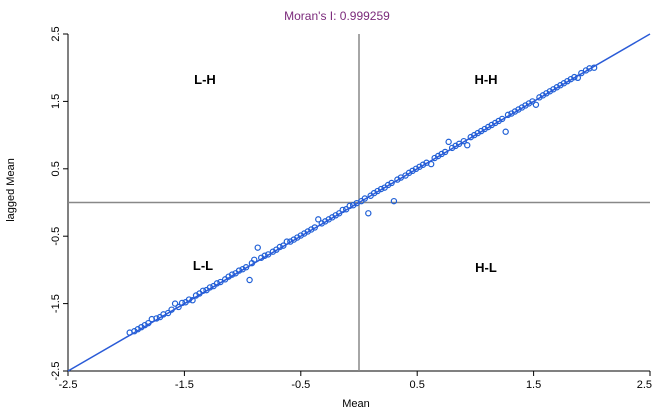 The image size is (654, 409). I want to click on y-tick-label: 1.5, so click(56, 101).